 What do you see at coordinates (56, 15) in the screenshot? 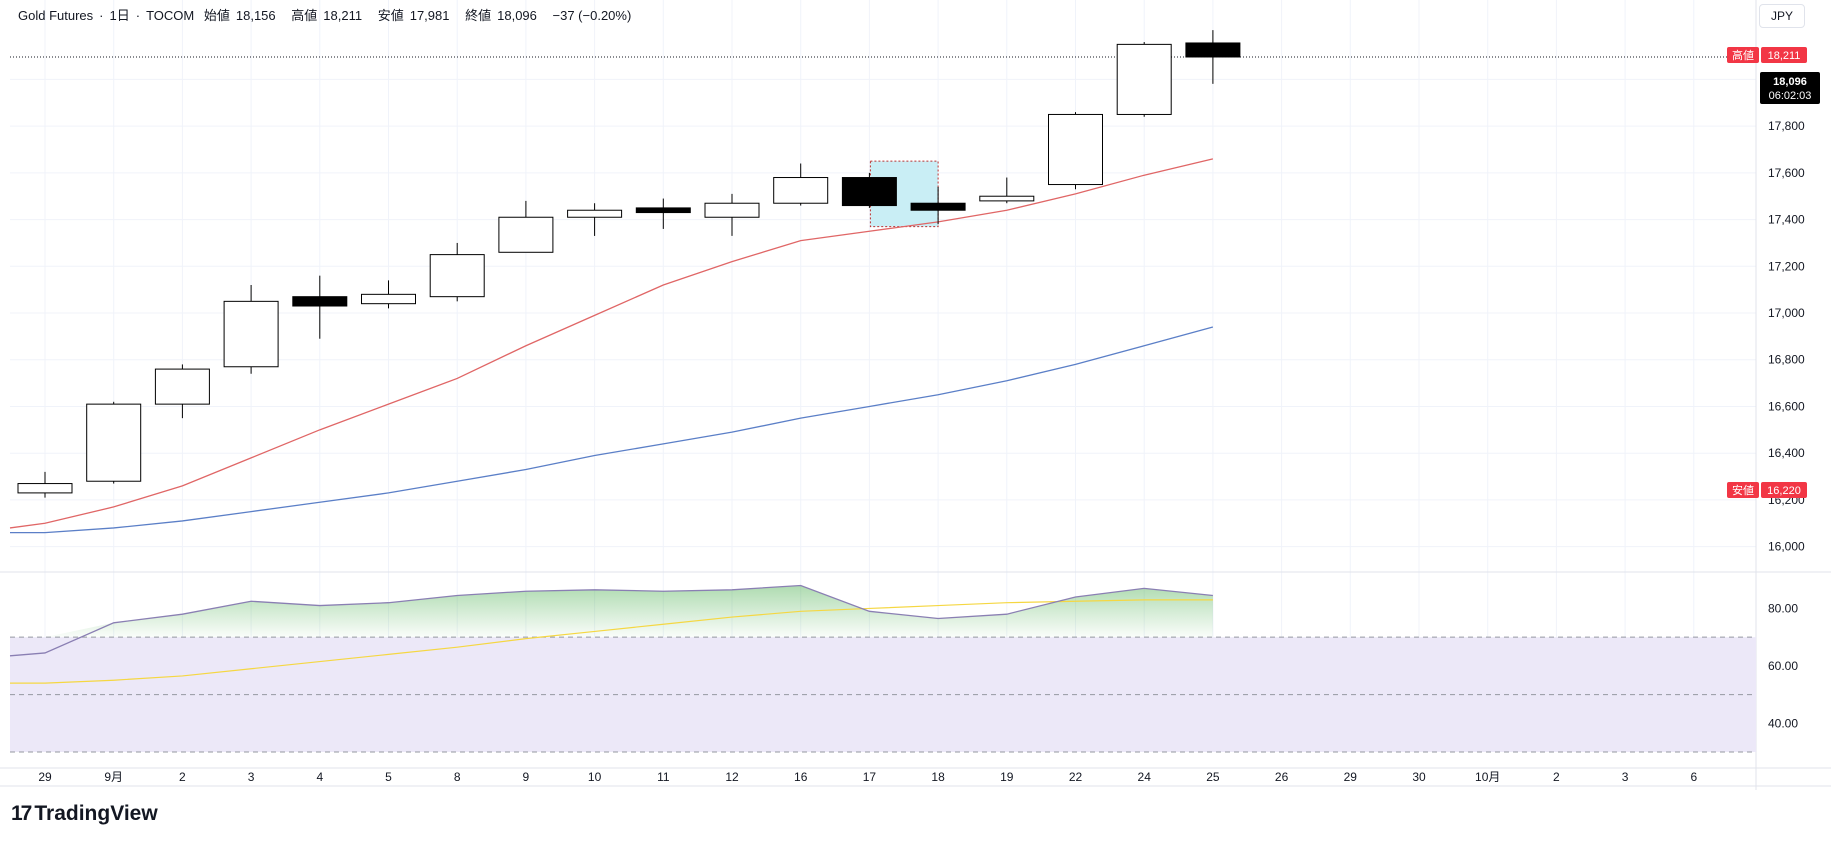
I see `symbol-name: Gold Futures` at bounding box center [56, 15].